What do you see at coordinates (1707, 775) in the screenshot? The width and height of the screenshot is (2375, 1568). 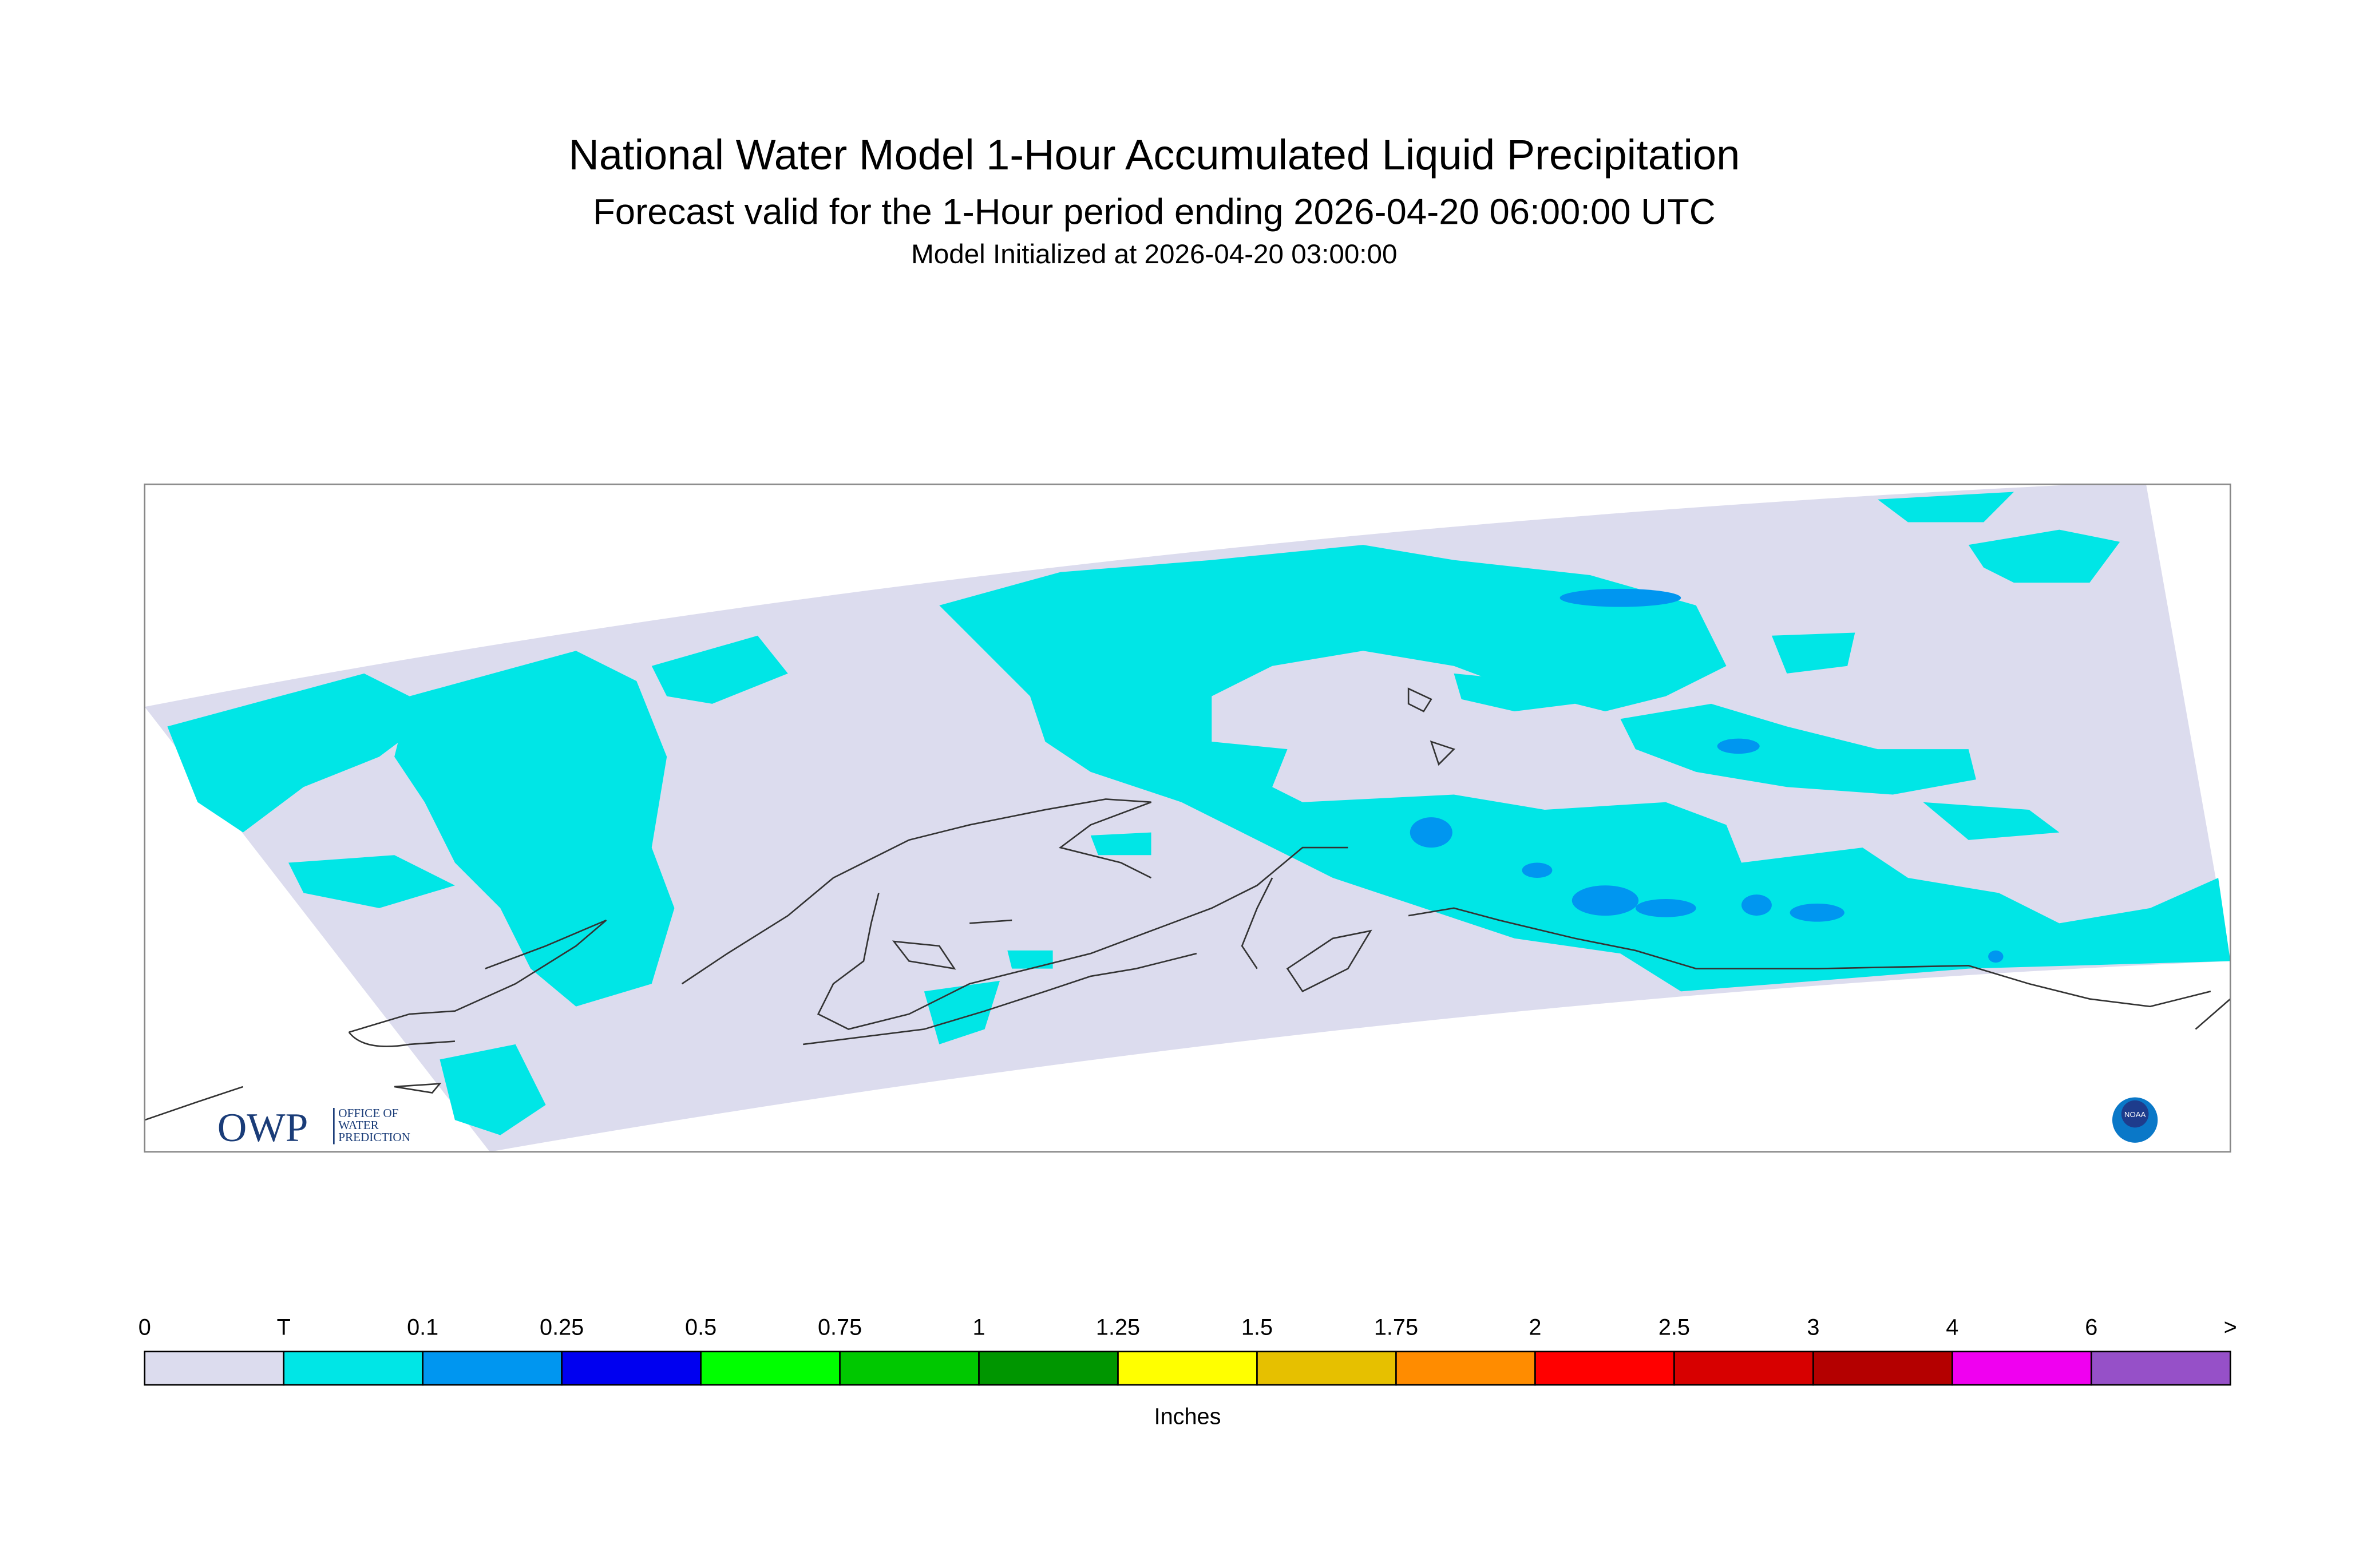 I see `precip-light` at bounding box center [1707, 775].